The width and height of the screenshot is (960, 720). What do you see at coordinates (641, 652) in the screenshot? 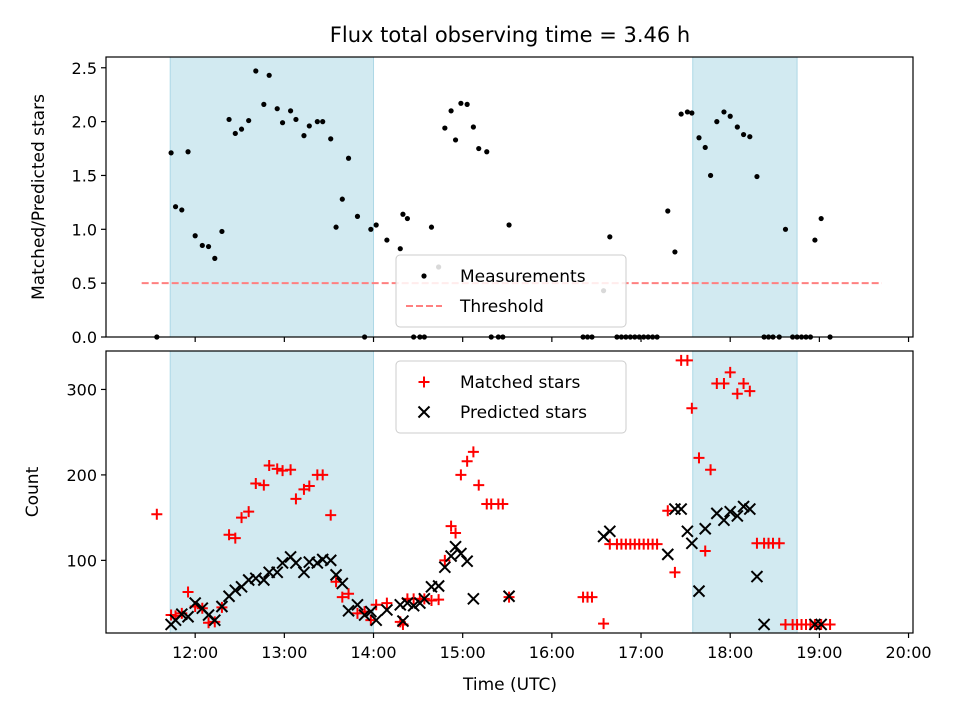
I see `x-tick-label: 17:00` at bounding box center [641, 652].